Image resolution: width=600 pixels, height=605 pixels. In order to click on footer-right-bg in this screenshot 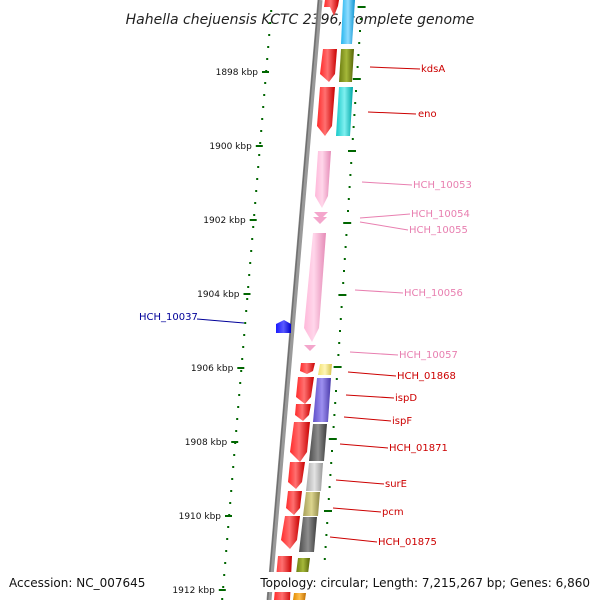, I will do `click(428, 582)`.